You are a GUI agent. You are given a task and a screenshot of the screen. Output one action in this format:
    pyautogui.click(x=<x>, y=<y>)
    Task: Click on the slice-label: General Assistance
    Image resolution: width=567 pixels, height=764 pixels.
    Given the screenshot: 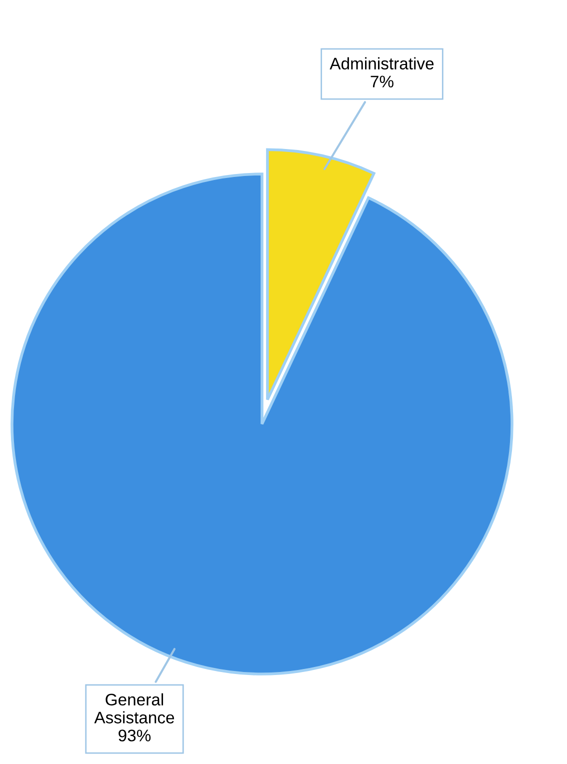 What is the action you would take?
    pyautogui.click(x=134, y=708)
    